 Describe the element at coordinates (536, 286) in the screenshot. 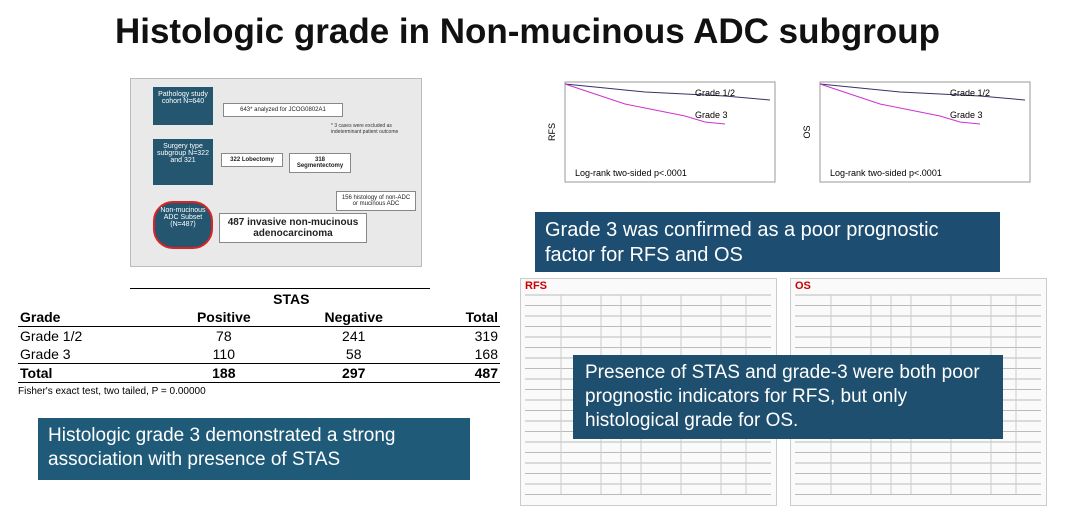

I see `table-title: RFS` at that location.